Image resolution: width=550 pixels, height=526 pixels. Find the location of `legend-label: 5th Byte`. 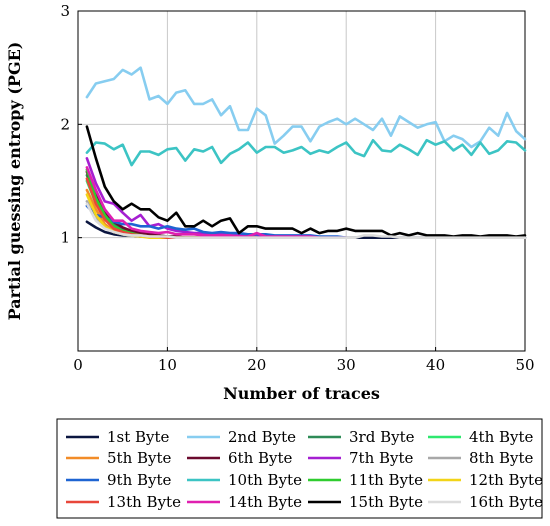

legend-label: 5th Byte is located at coordinates (139, 458).